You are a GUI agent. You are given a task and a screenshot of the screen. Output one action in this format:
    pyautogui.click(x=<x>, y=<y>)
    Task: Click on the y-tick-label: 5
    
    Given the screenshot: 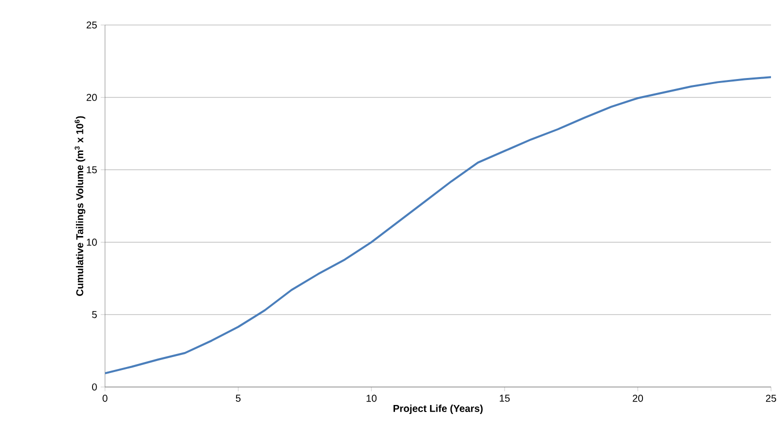 What is the action you would take?
    pyautogui.click(x=94, y=314)
    